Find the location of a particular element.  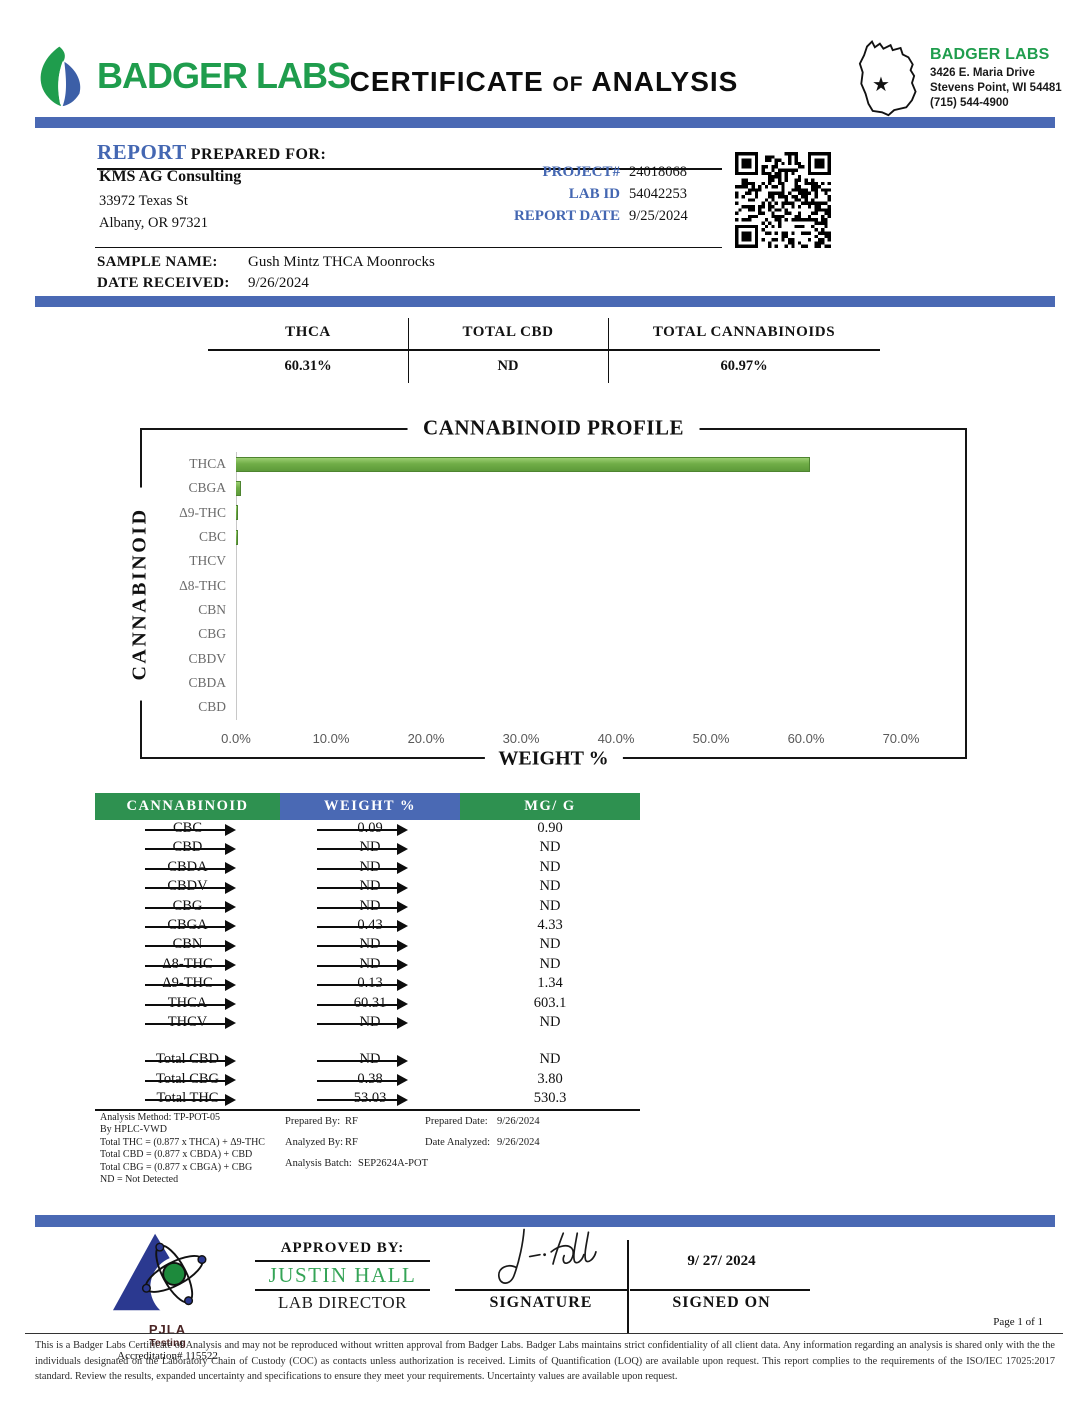

signed-on-rule is located at coordinates (720, 1290).